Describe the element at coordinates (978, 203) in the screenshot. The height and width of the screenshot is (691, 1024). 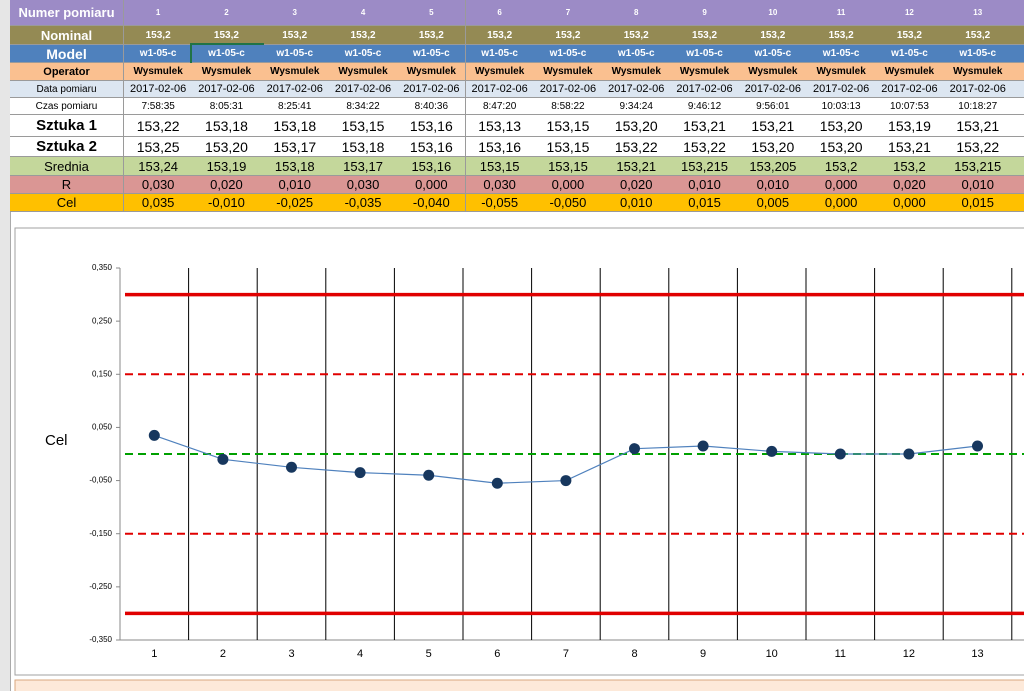
I see `cell: 0,015` at that location.